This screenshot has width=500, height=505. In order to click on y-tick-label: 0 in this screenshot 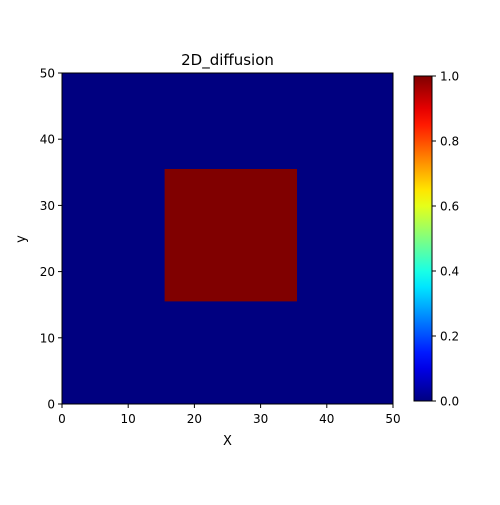, I will do `click(51, 405)`.